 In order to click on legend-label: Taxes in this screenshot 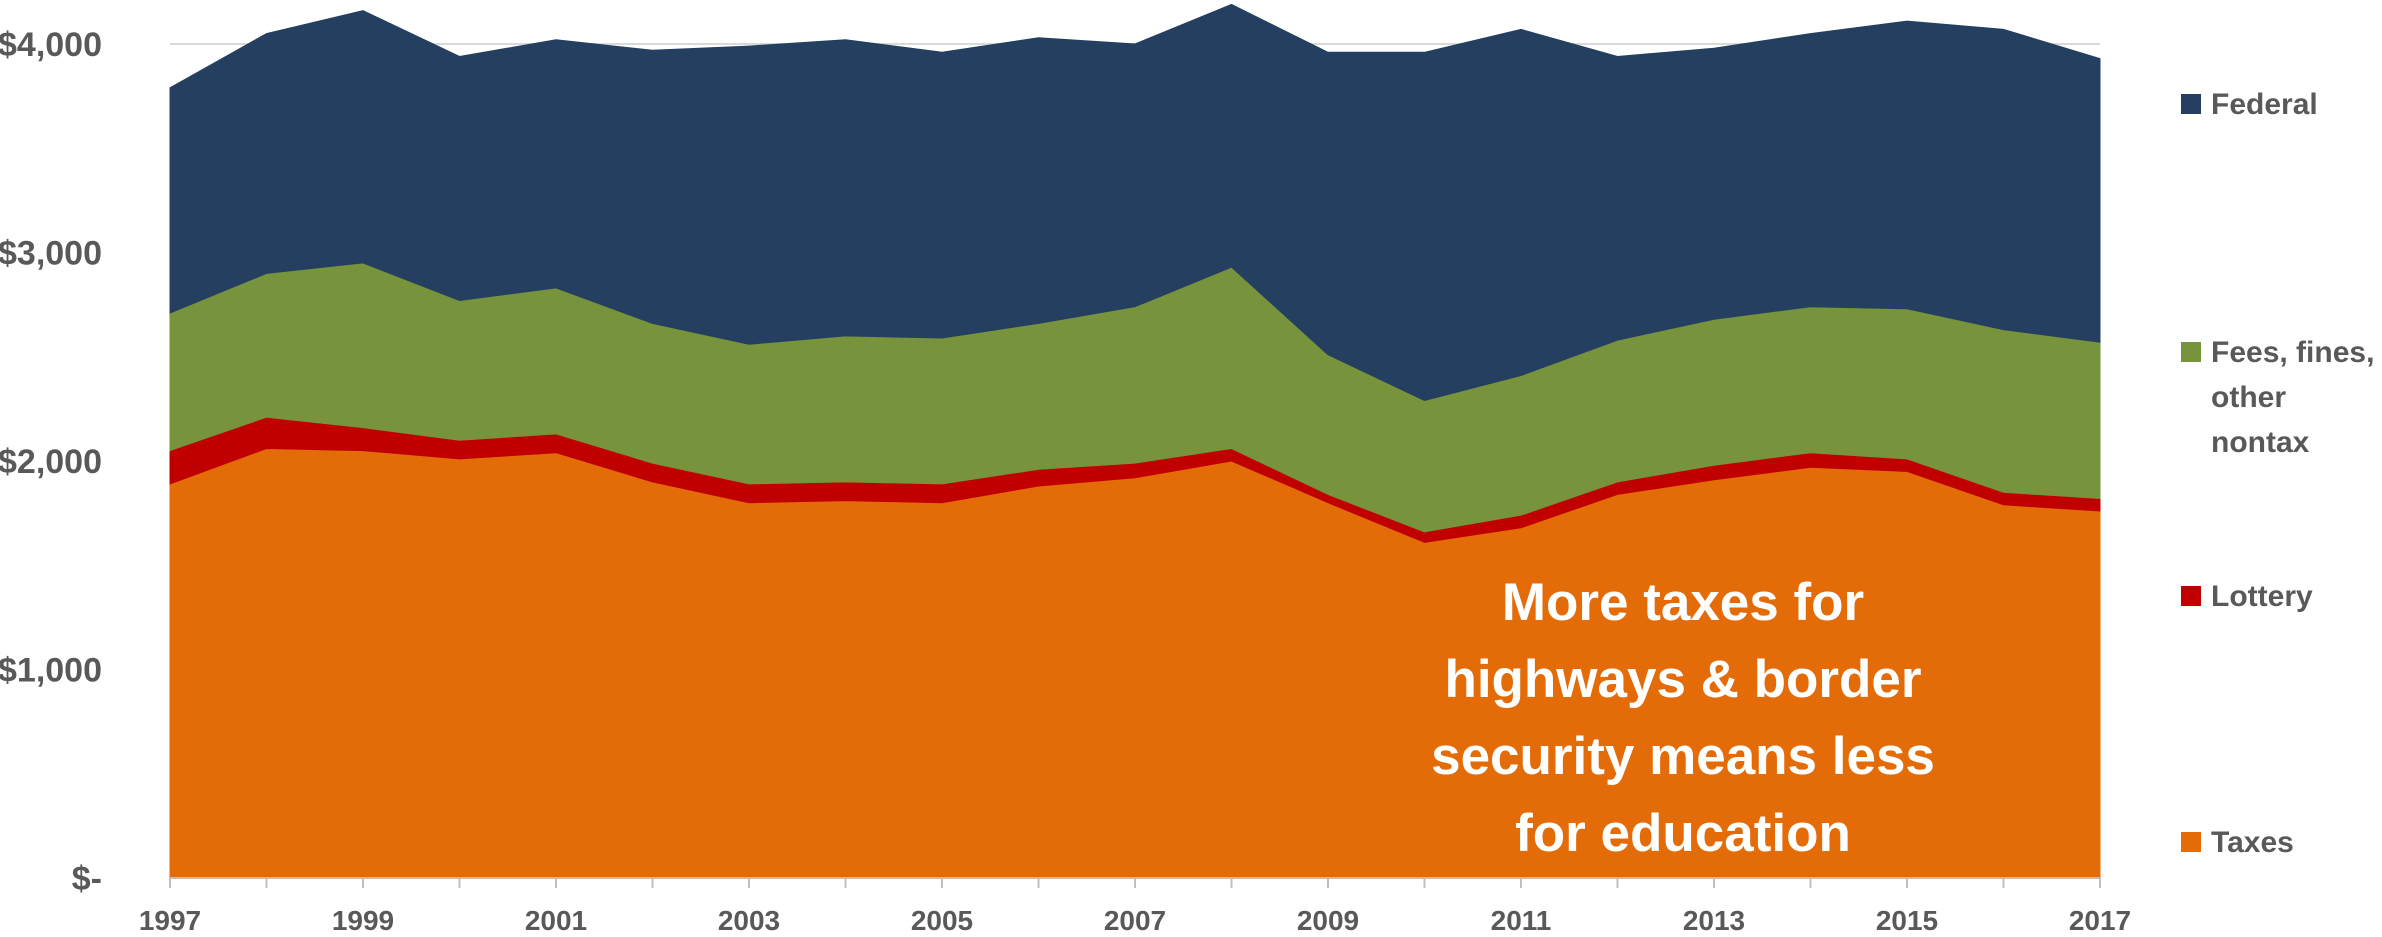, I will do `click(2252, 842)`.